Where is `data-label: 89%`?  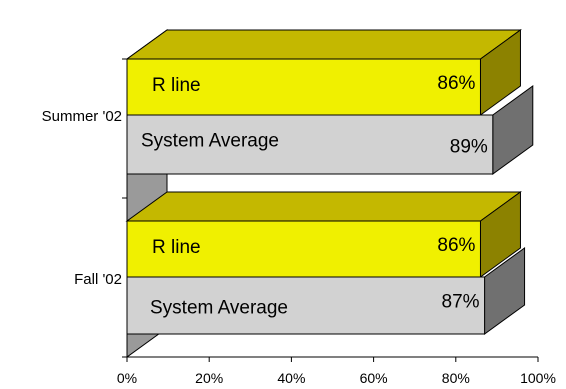 data-label: 89% is located at coordinates (469, 147).